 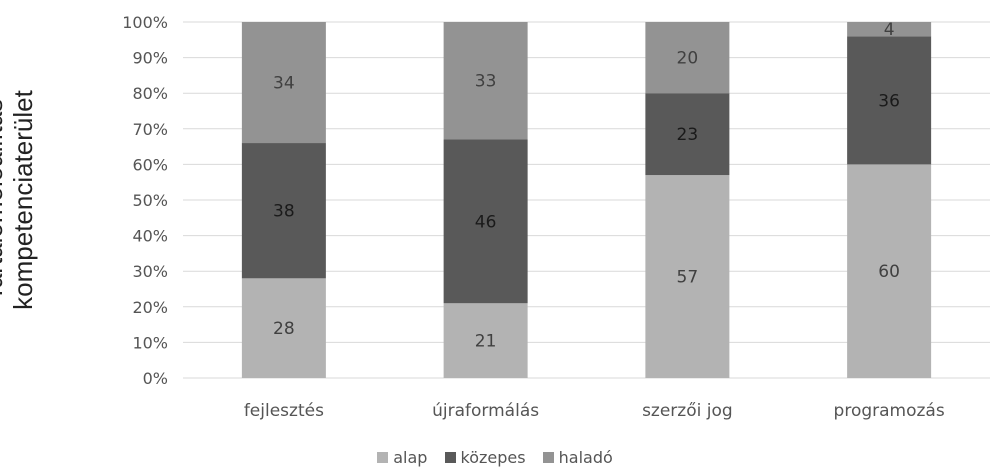 What do you see at coordinates (155, 378) in the screenshot?
I see `y-tick-label: 0%` at bounding box center [155, 378].